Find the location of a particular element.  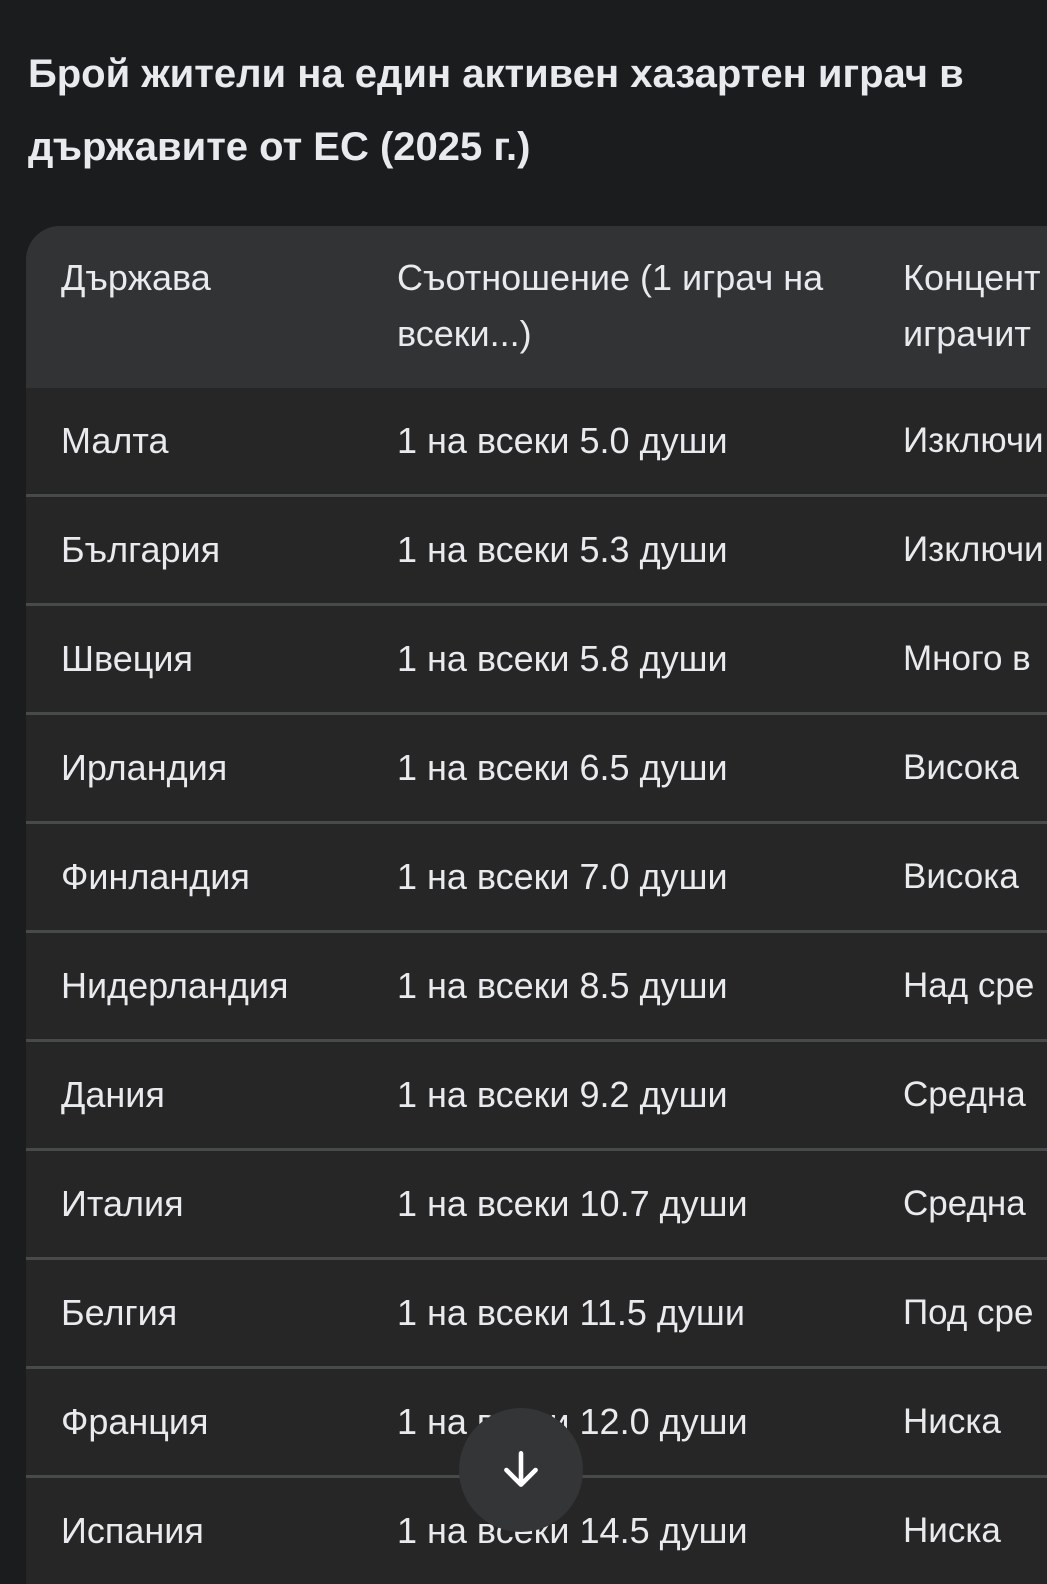

cell-ratio: 1 на всеки 6.5 души is located at coordinates (562, 767).